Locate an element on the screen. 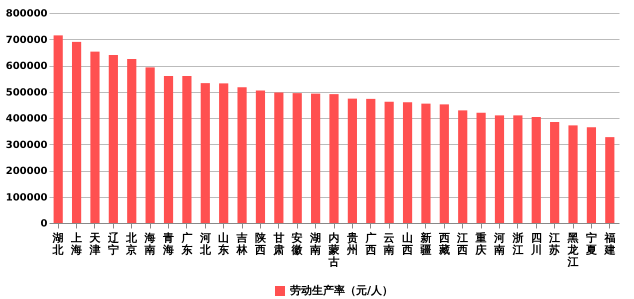 The width and height of the screenshot is (634, 299). x-tick-label: 新疆 is located at coordinates (425, 244).